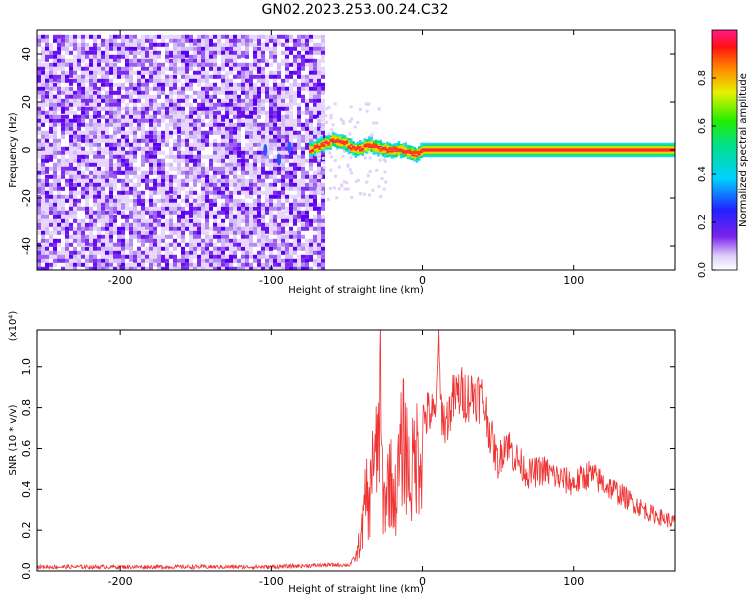 The height and width of the screenshot is (604, 750). What do you see at coordinates (724, 150) in the screenshot?
I see `colorbar-gradient` at bounding box center [724, 150].